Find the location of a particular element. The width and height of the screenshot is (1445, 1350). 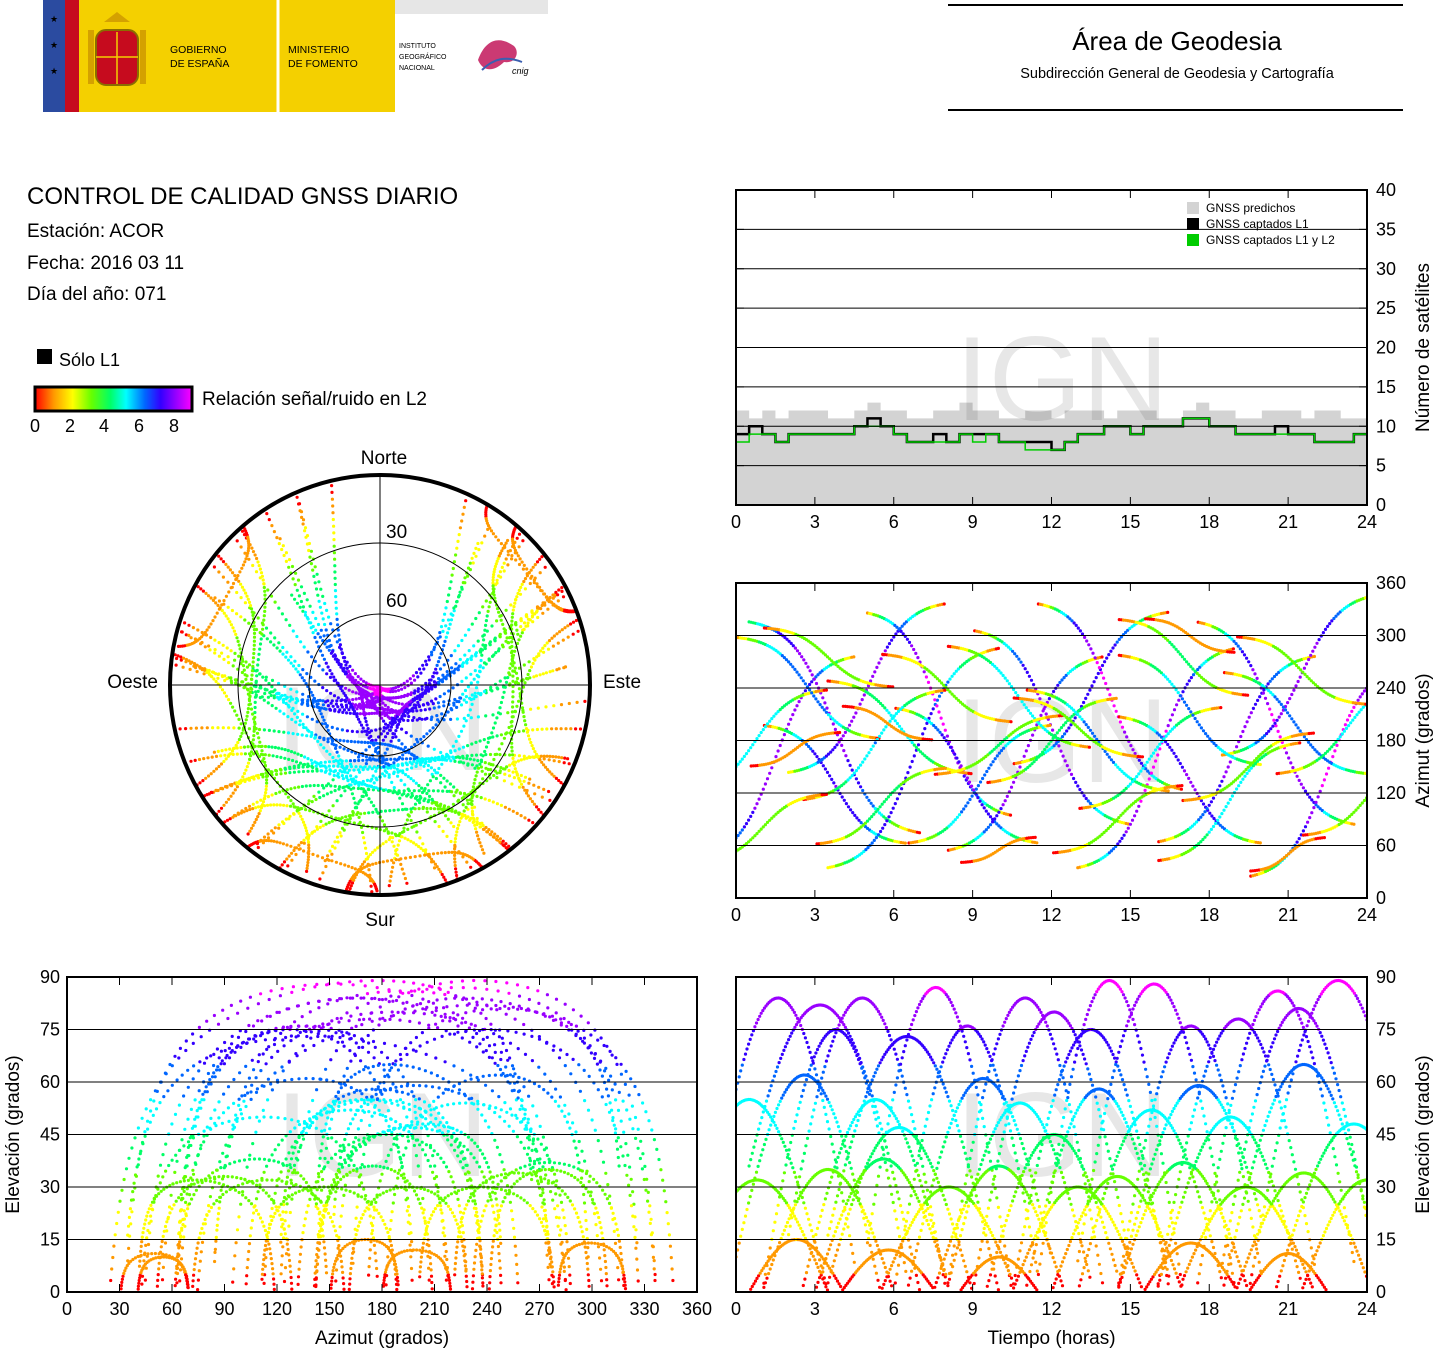

ign-logo-band is located at coordinates (471, 7).